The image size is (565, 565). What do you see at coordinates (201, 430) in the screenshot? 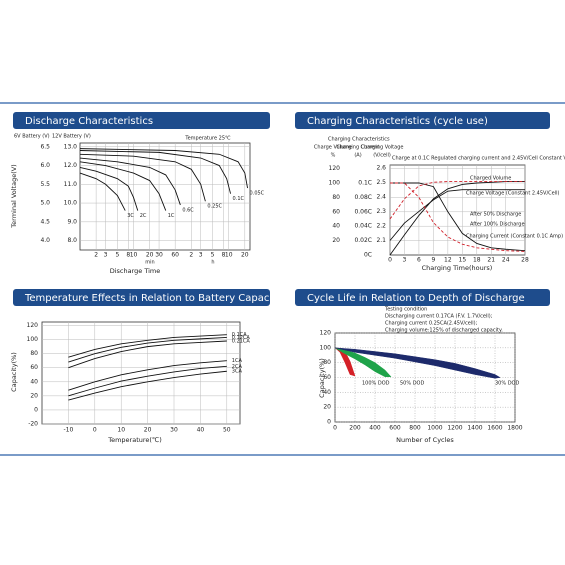
I see `x-tick-label: 40` at bounding box center [201, 430].